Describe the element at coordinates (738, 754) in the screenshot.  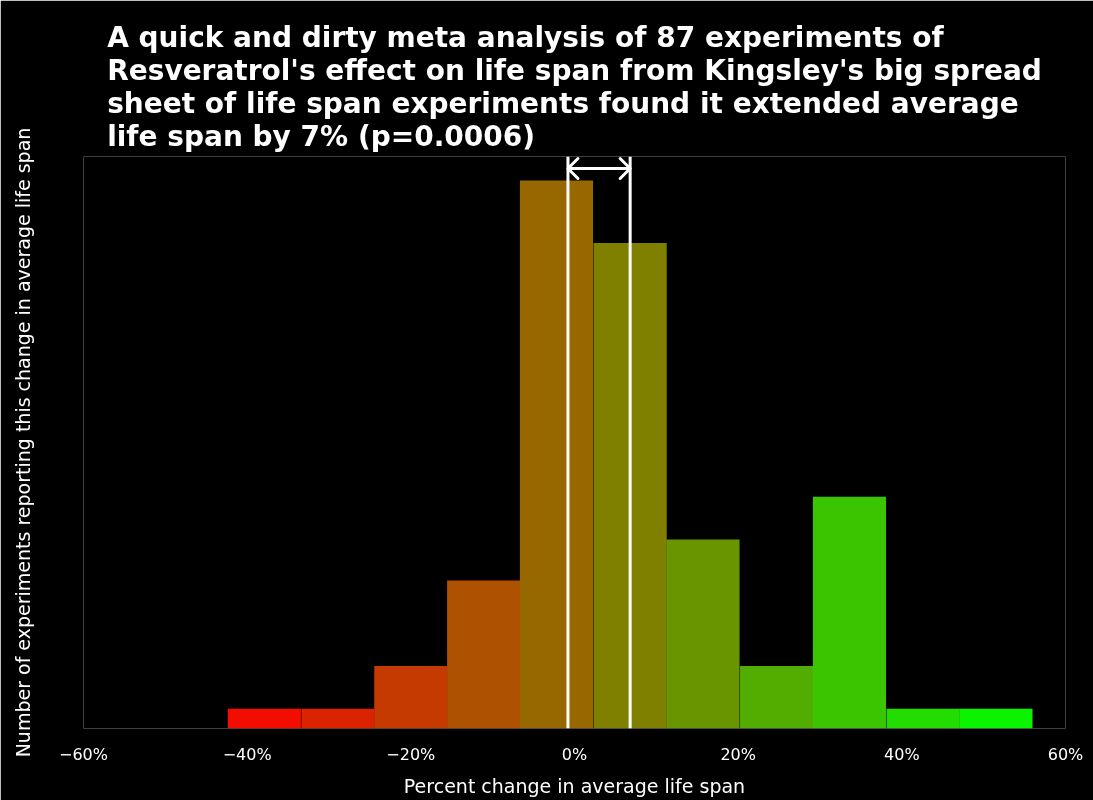
I see `x-tick-label: 20%` at that location.